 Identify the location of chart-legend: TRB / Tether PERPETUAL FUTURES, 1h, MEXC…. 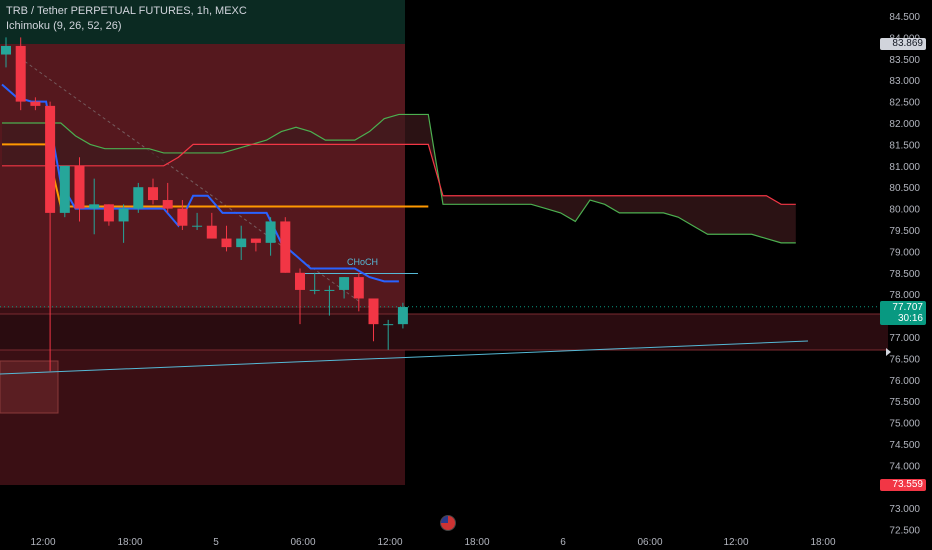
(126, 19).